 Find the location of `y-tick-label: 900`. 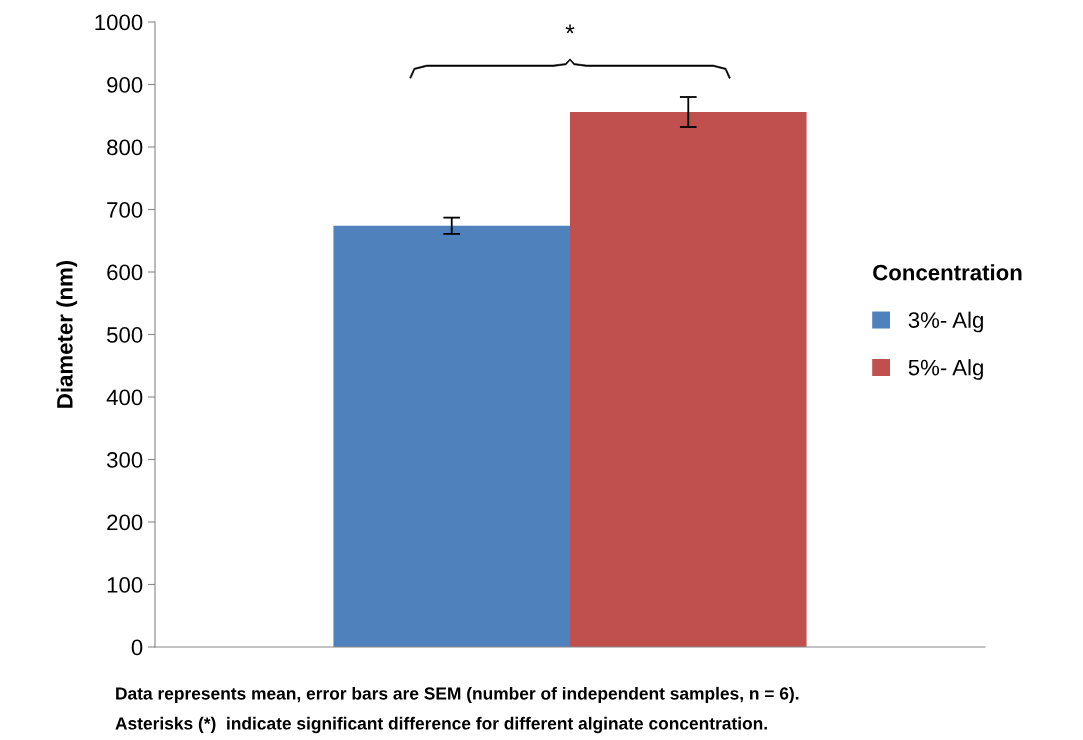

y-tick-label: 900 is located at coordinates (125, 85).